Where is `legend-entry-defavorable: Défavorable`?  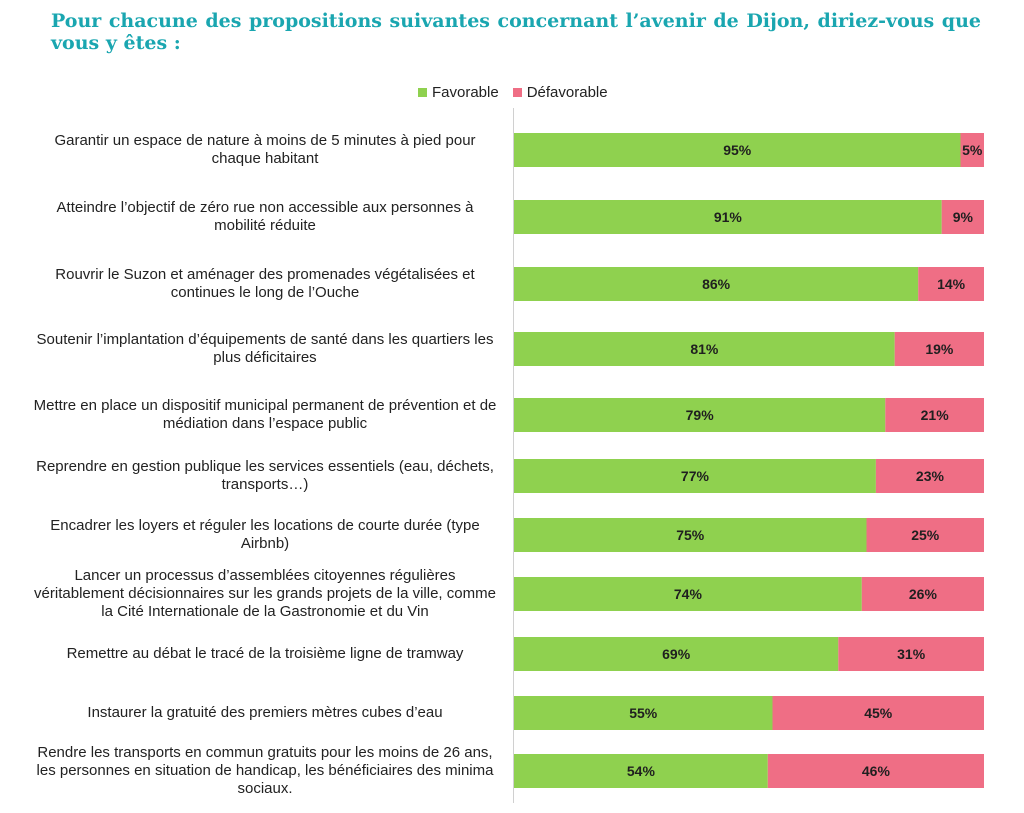 legend-entry-defavorable: Défavorable is located at coordinates (560, 92).